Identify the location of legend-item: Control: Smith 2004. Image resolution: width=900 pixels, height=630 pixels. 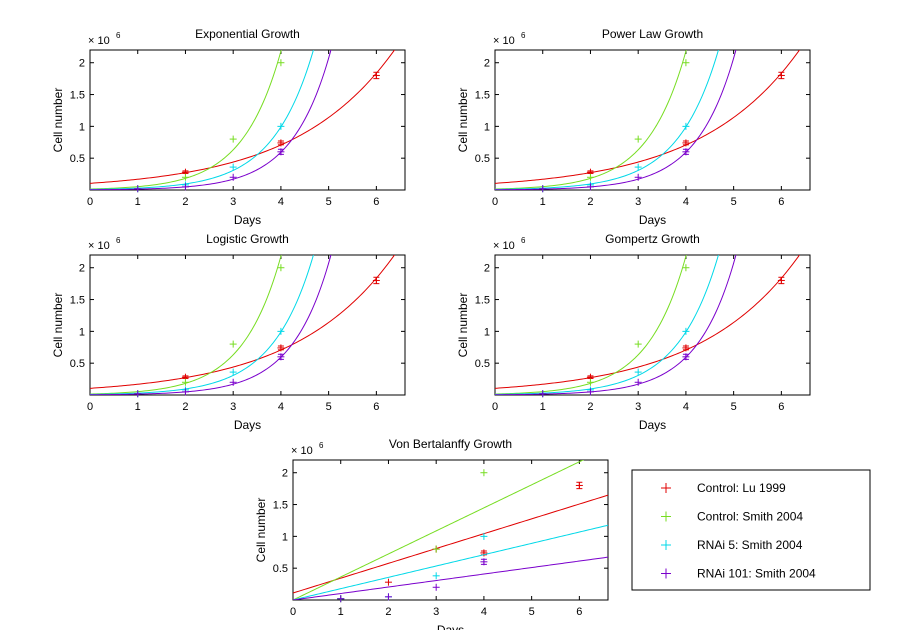
(732, 517).